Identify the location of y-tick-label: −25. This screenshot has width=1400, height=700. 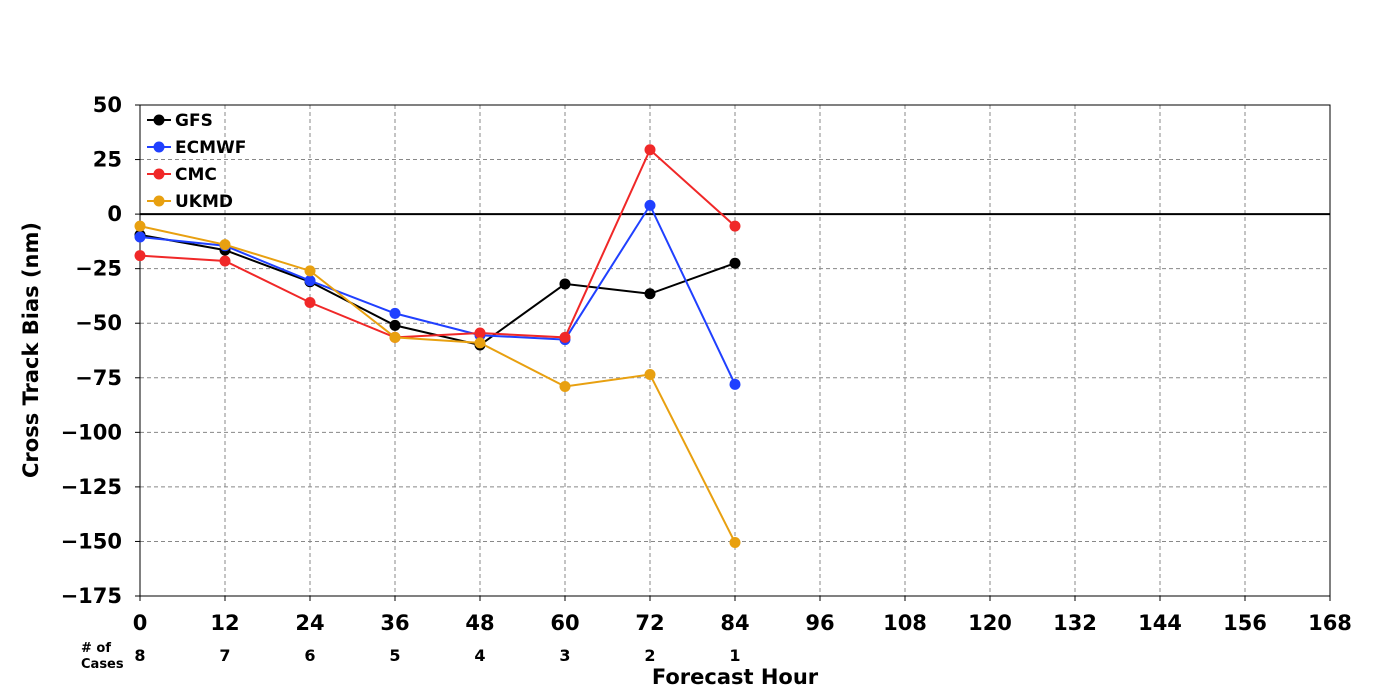
(98, 269).